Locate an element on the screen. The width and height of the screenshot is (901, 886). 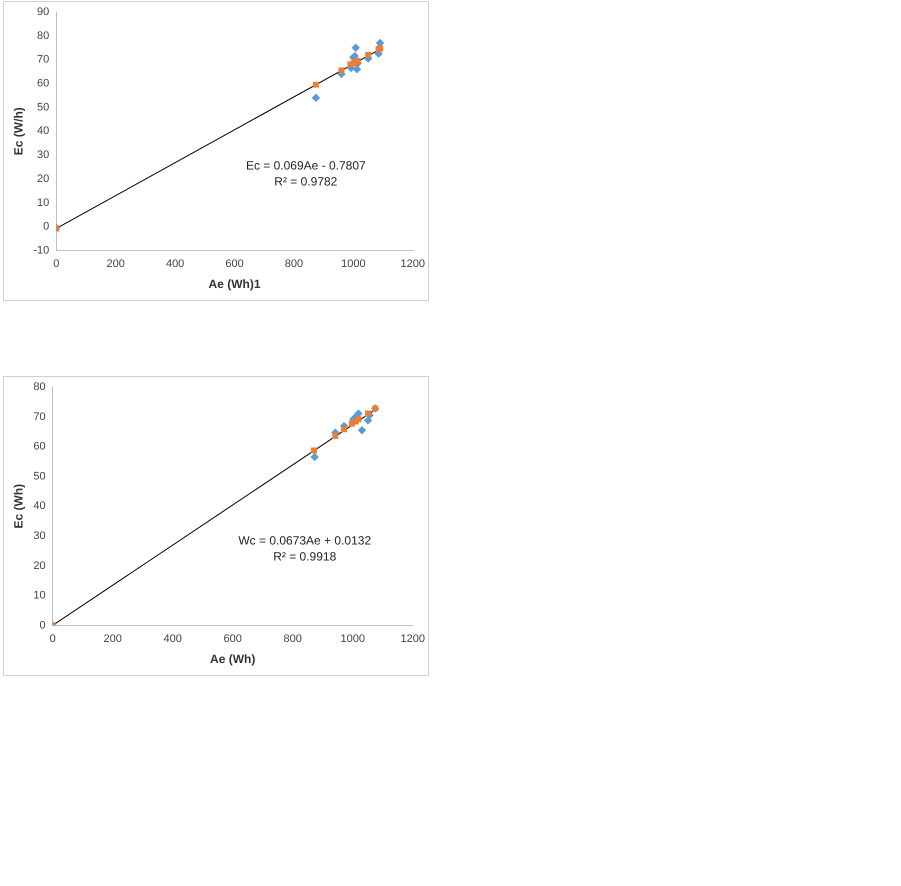
y-tick-label: -10 is located at coordinates (41, 250).